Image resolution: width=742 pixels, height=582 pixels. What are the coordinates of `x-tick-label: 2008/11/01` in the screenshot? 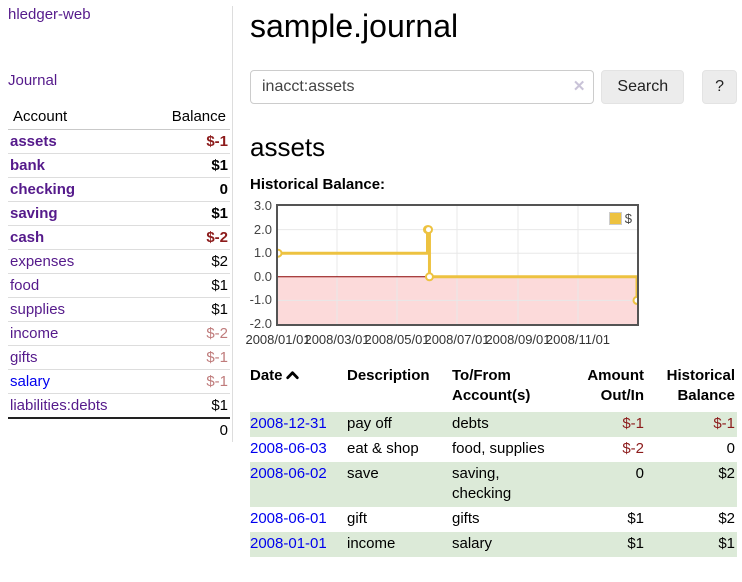 It's located at (578, 339).